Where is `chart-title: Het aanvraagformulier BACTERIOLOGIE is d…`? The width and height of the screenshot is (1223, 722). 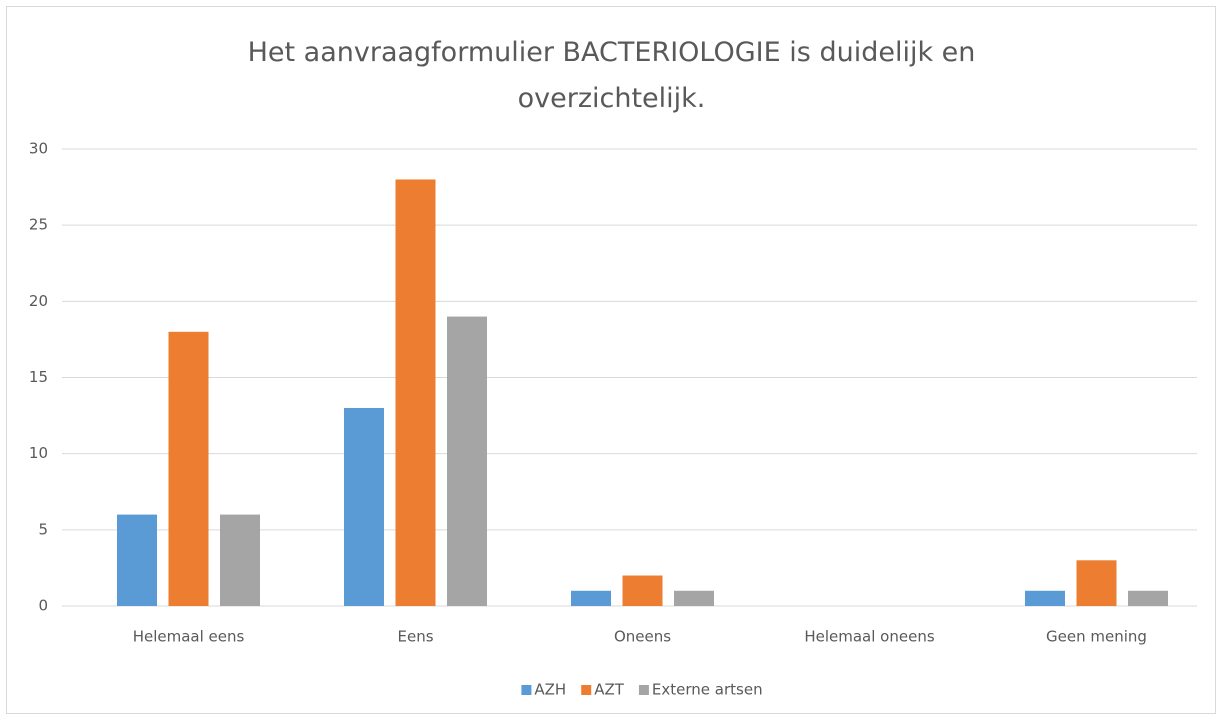
chart-title: Het aanvraagformulier BACTERIOLOGIE is d… is located at coordinates (611, 75).